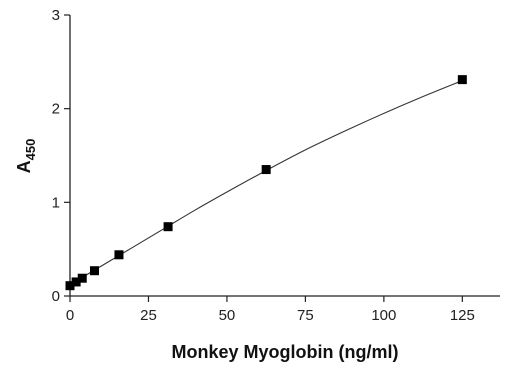  I want to click on x-ticks: 0 25 50 75 100 125, so click(270, 310).